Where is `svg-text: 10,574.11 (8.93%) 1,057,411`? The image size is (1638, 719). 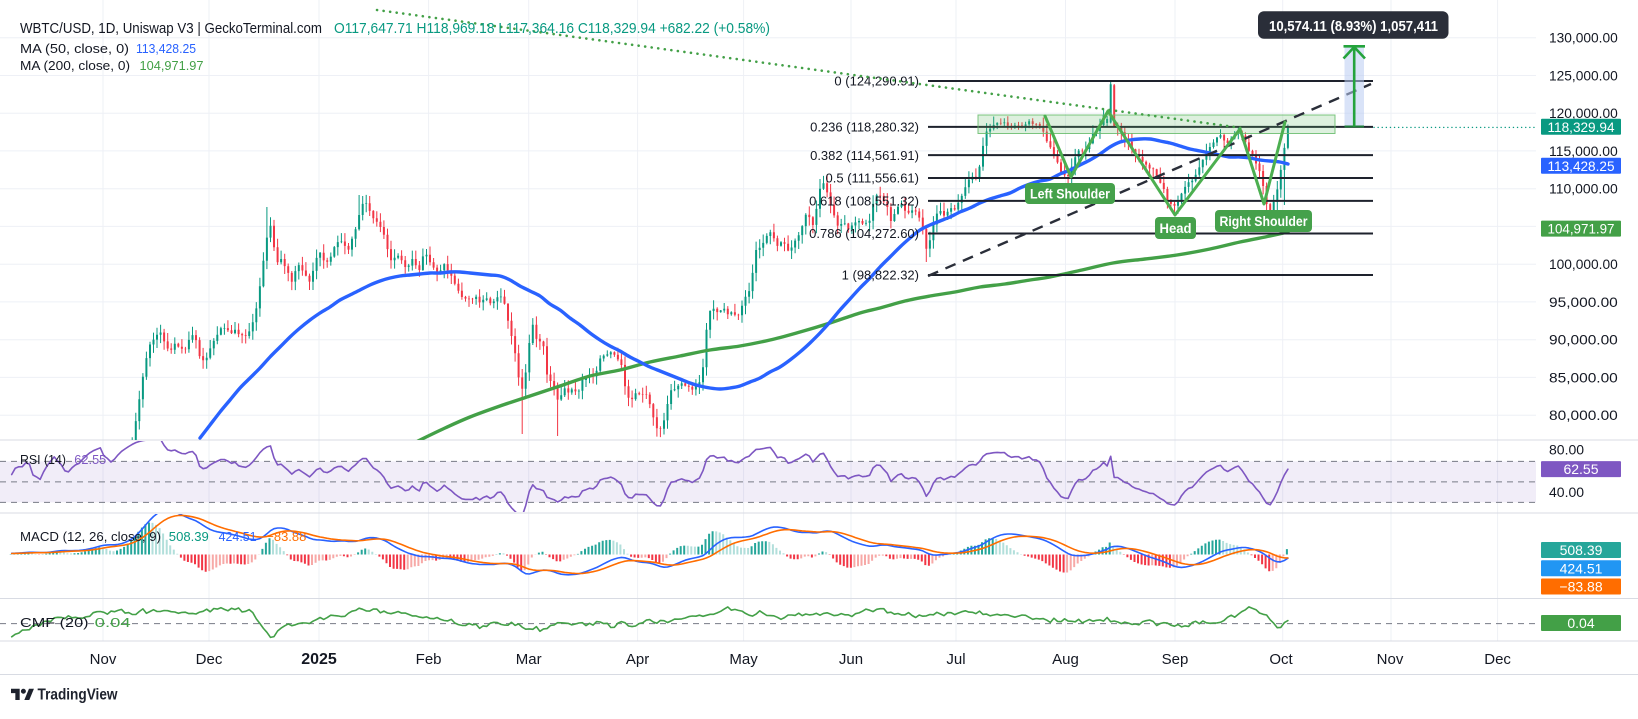
svg-text: 10,574.11 (8.93%) 1,057,411 is located at coordinates (1353, 26).